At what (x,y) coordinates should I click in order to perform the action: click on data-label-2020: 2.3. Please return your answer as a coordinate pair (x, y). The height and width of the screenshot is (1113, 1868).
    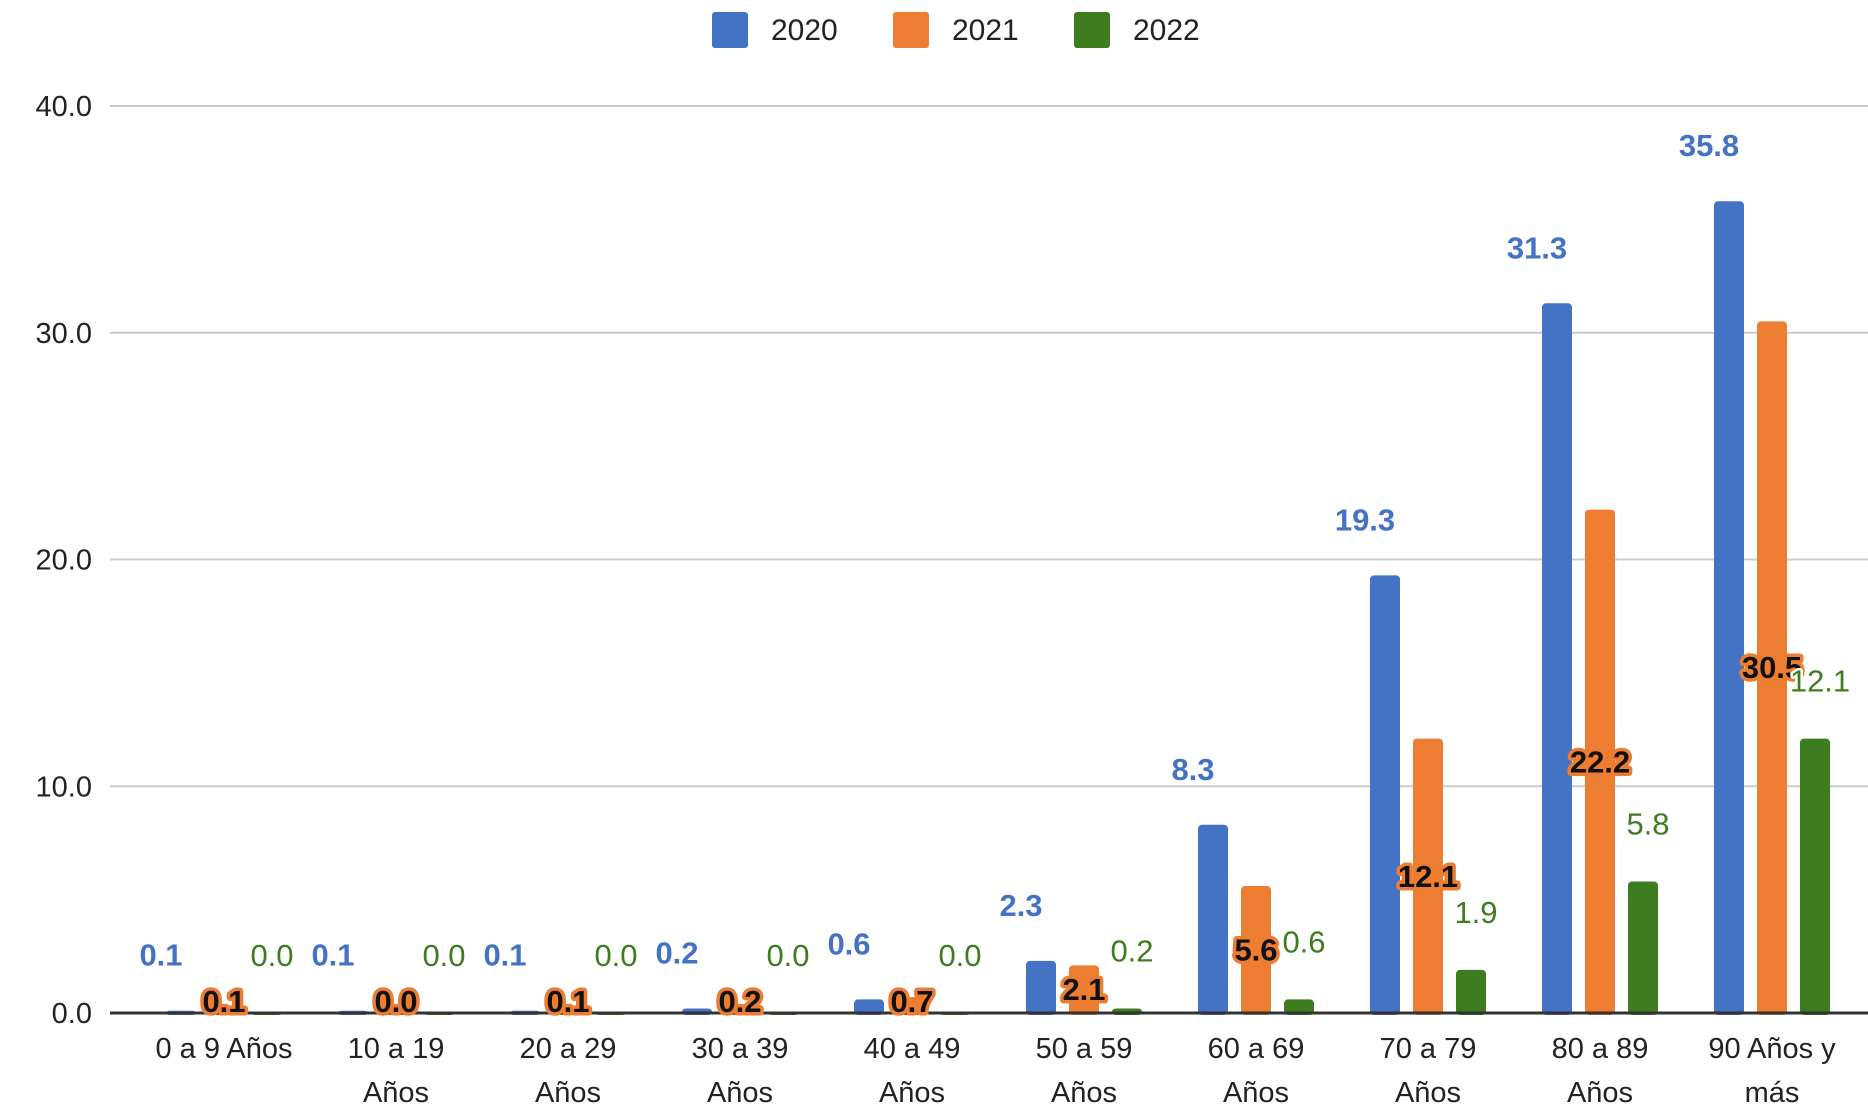
    Looking at the image, I should click on (1020, 905).